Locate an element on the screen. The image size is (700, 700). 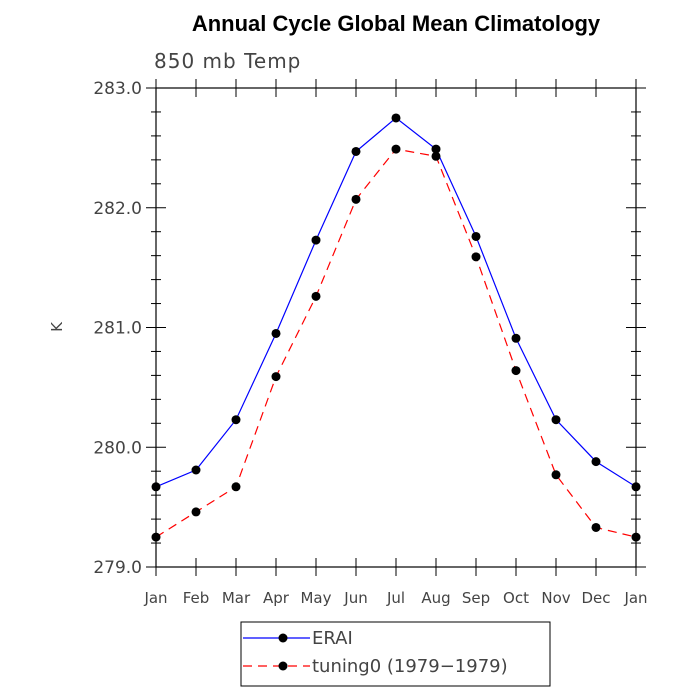
y-axis-label: K is located at coordinates (57, 326).